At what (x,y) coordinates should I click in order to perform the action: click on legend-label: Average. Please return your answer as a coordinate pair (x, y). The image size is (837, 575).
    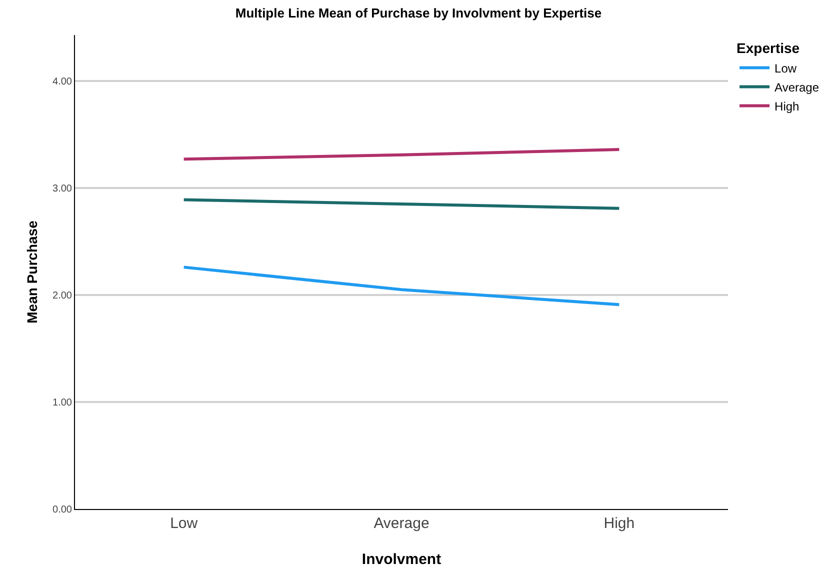
    Looking at the image, I should click on (797, 87).